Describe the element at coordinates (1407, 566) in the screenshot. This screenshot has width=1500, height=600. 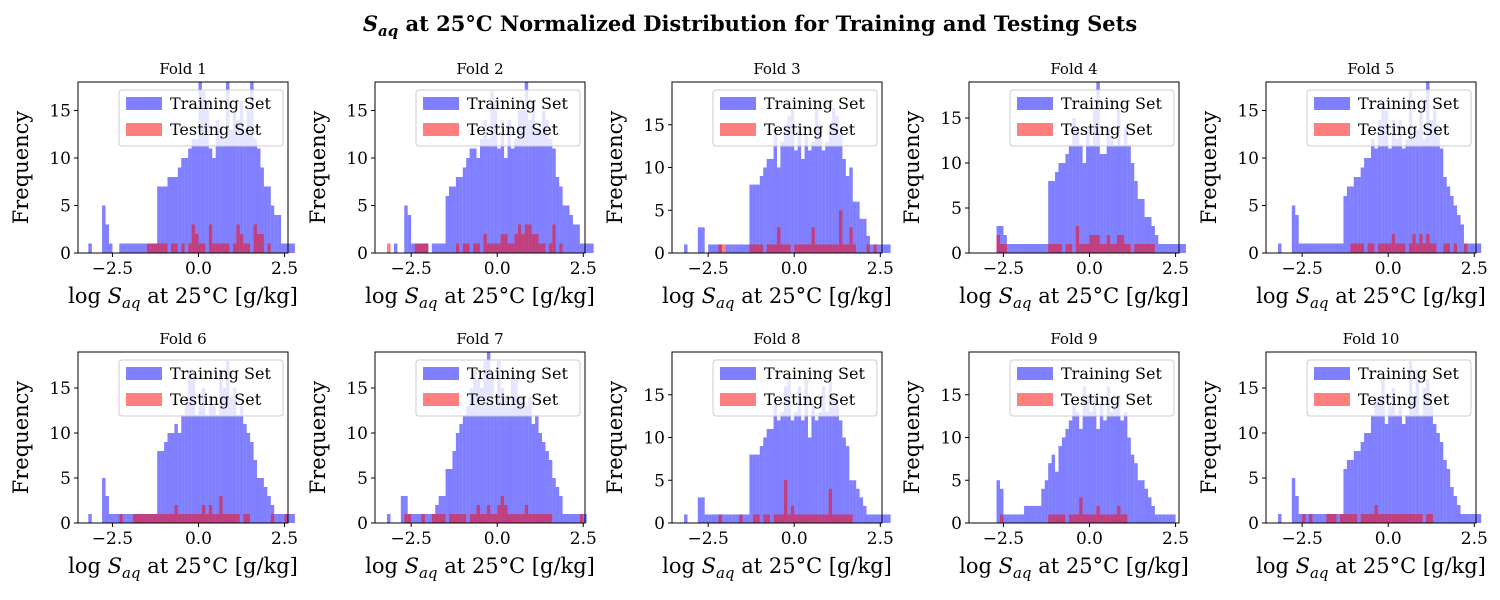
I see `x-axis-label-suffix: at 25°C [g/kg]` at that location.